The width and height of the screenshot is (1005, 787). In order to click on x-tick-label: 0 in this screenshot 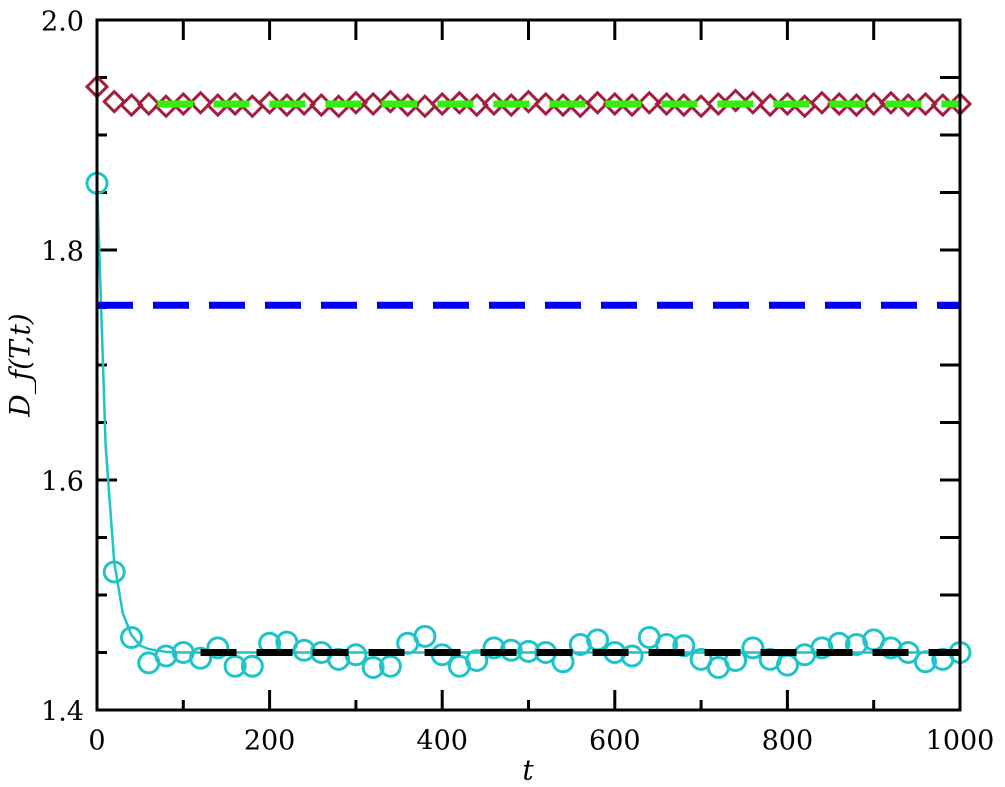, I will do `click(96, 741)`.